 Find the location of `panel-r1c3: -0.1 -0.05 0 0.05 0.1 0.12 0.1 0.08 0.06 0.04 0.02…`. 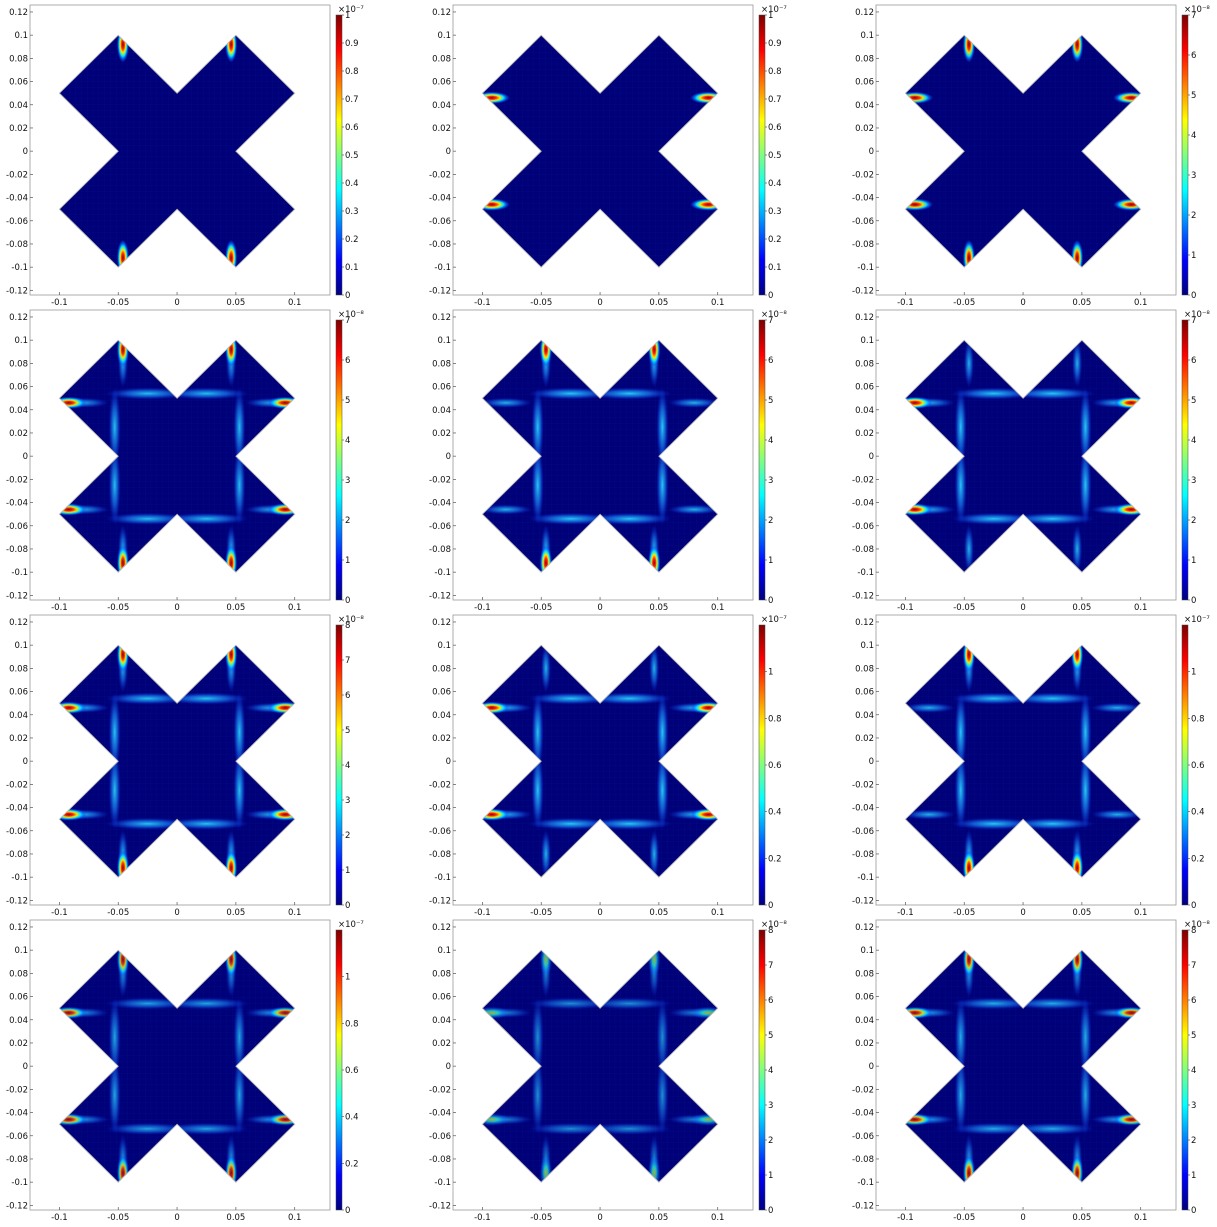

panel-r1c3: -0.1 -0.05 0 0.05 0.1 0.12 0.1 0.08 0.06 0.04 0.02… is located at coordinates (1031, 156).